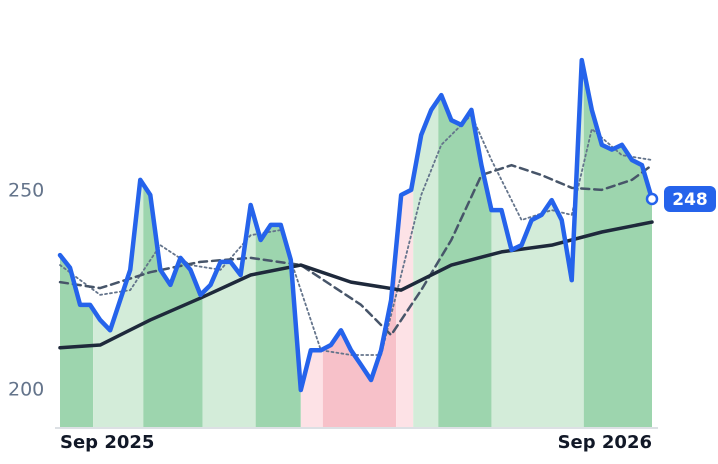 This screenshot has width=718, height=464. What do you see at coordinates (26, 389) in the screenshot?
I see `y-tick-label: 200` at bounding box center [26, 389].